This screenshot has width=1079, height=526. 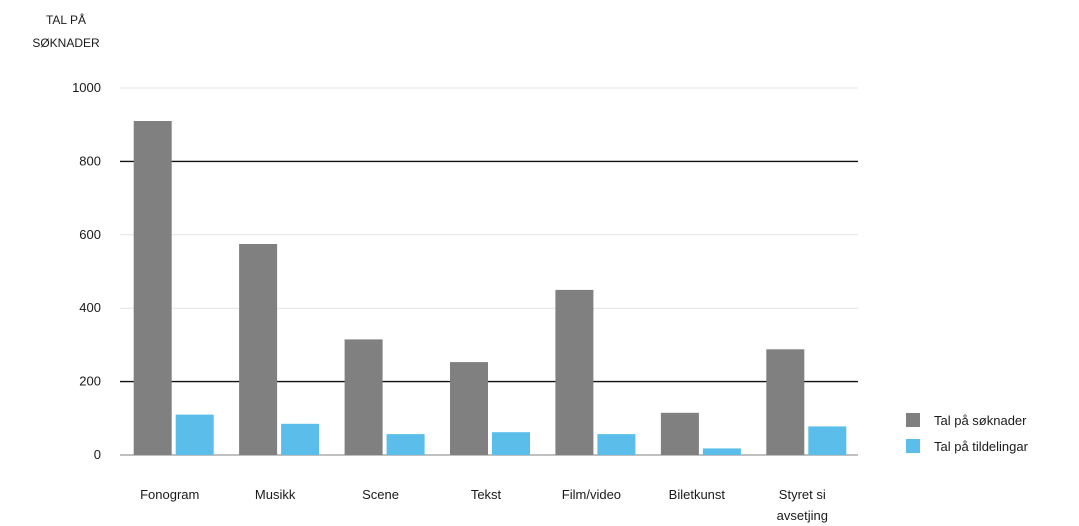 What do you see at coordinates (967, 433) in the screenshot?
I see `legend: Tal på søknader Tal på tildelingar` at bounding box center [967, 433].